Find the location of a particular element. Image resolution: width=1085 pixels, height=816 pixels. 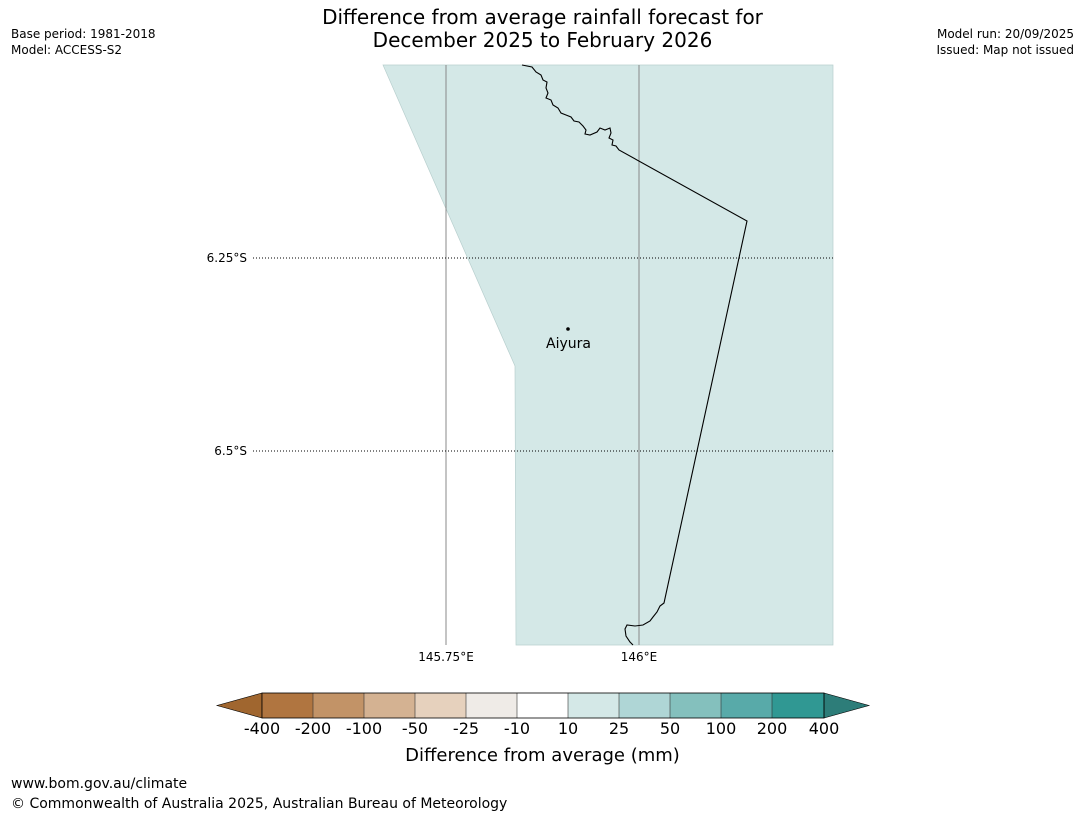

tick-label: -200 is located at coordinates (313, 728).